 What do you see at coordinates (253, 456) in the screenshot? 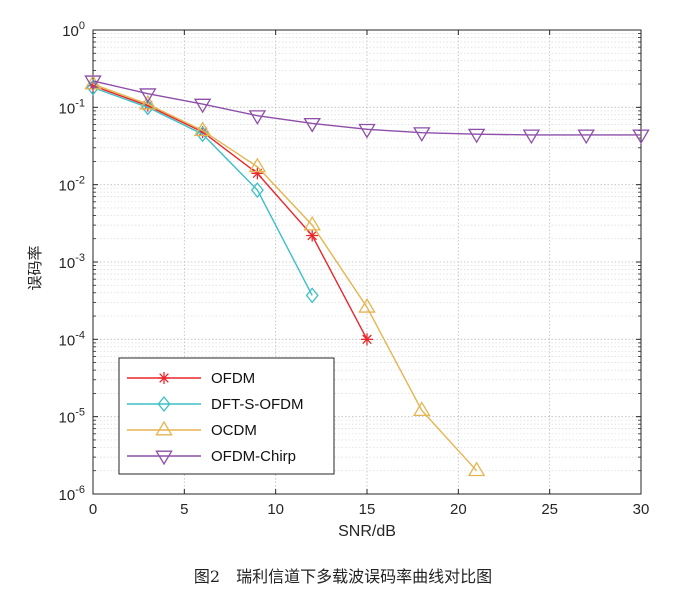
I see `legend-label: OFDM-Chirp` at bounding box center [253, 456].